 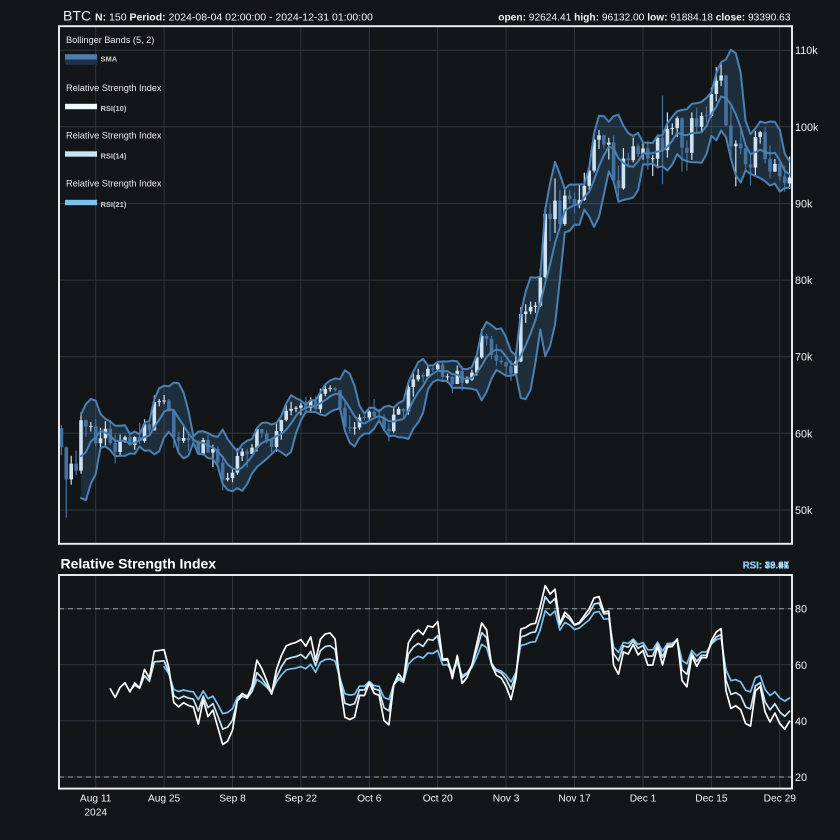 What do you see at coordinates (109, 59) in the screenshot?
I see `svg-text: SMA` at bounding box center [109, 59].